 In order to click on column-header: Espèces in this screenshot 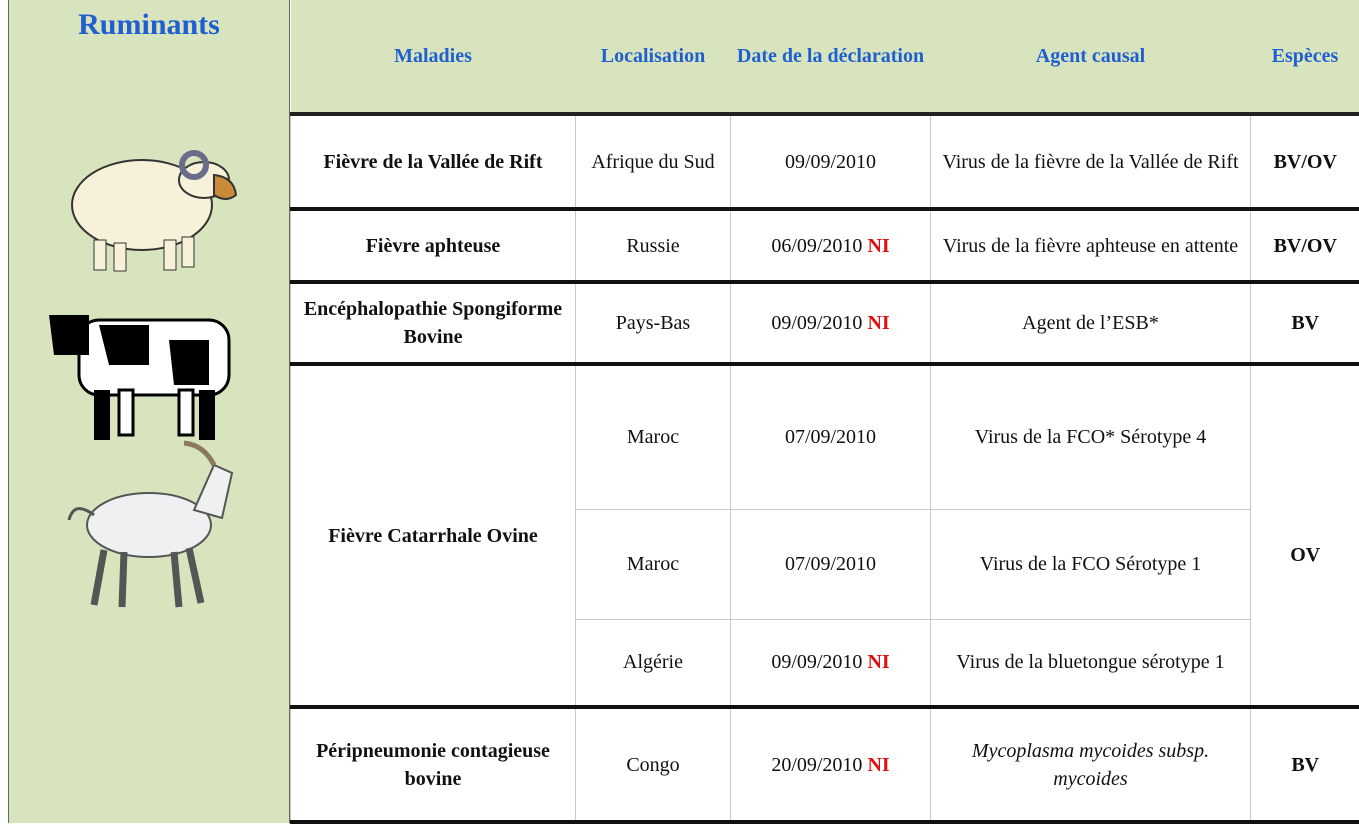, I will do `click(1305, 57)`.